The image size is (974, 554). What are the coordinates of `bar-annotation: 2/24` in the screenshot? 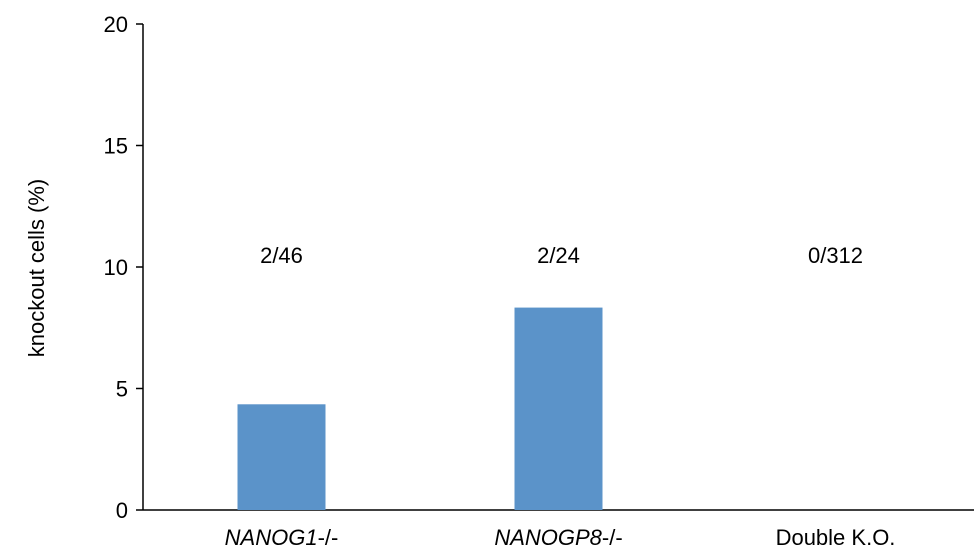 It's located at (558, 255).